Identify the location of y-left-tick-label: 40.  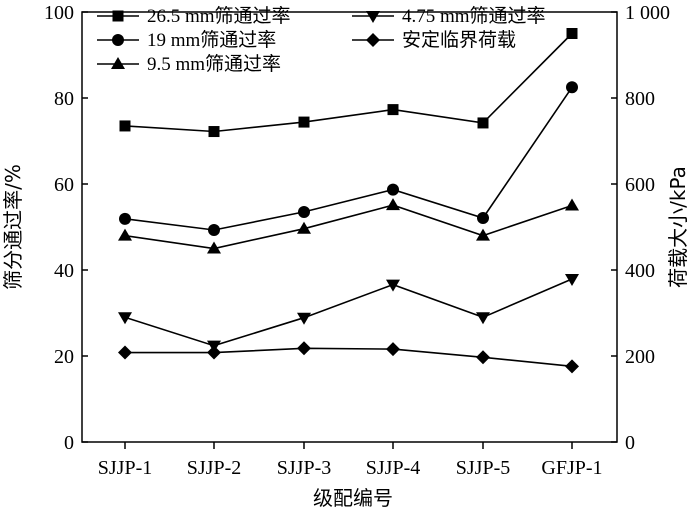
(64, 271).